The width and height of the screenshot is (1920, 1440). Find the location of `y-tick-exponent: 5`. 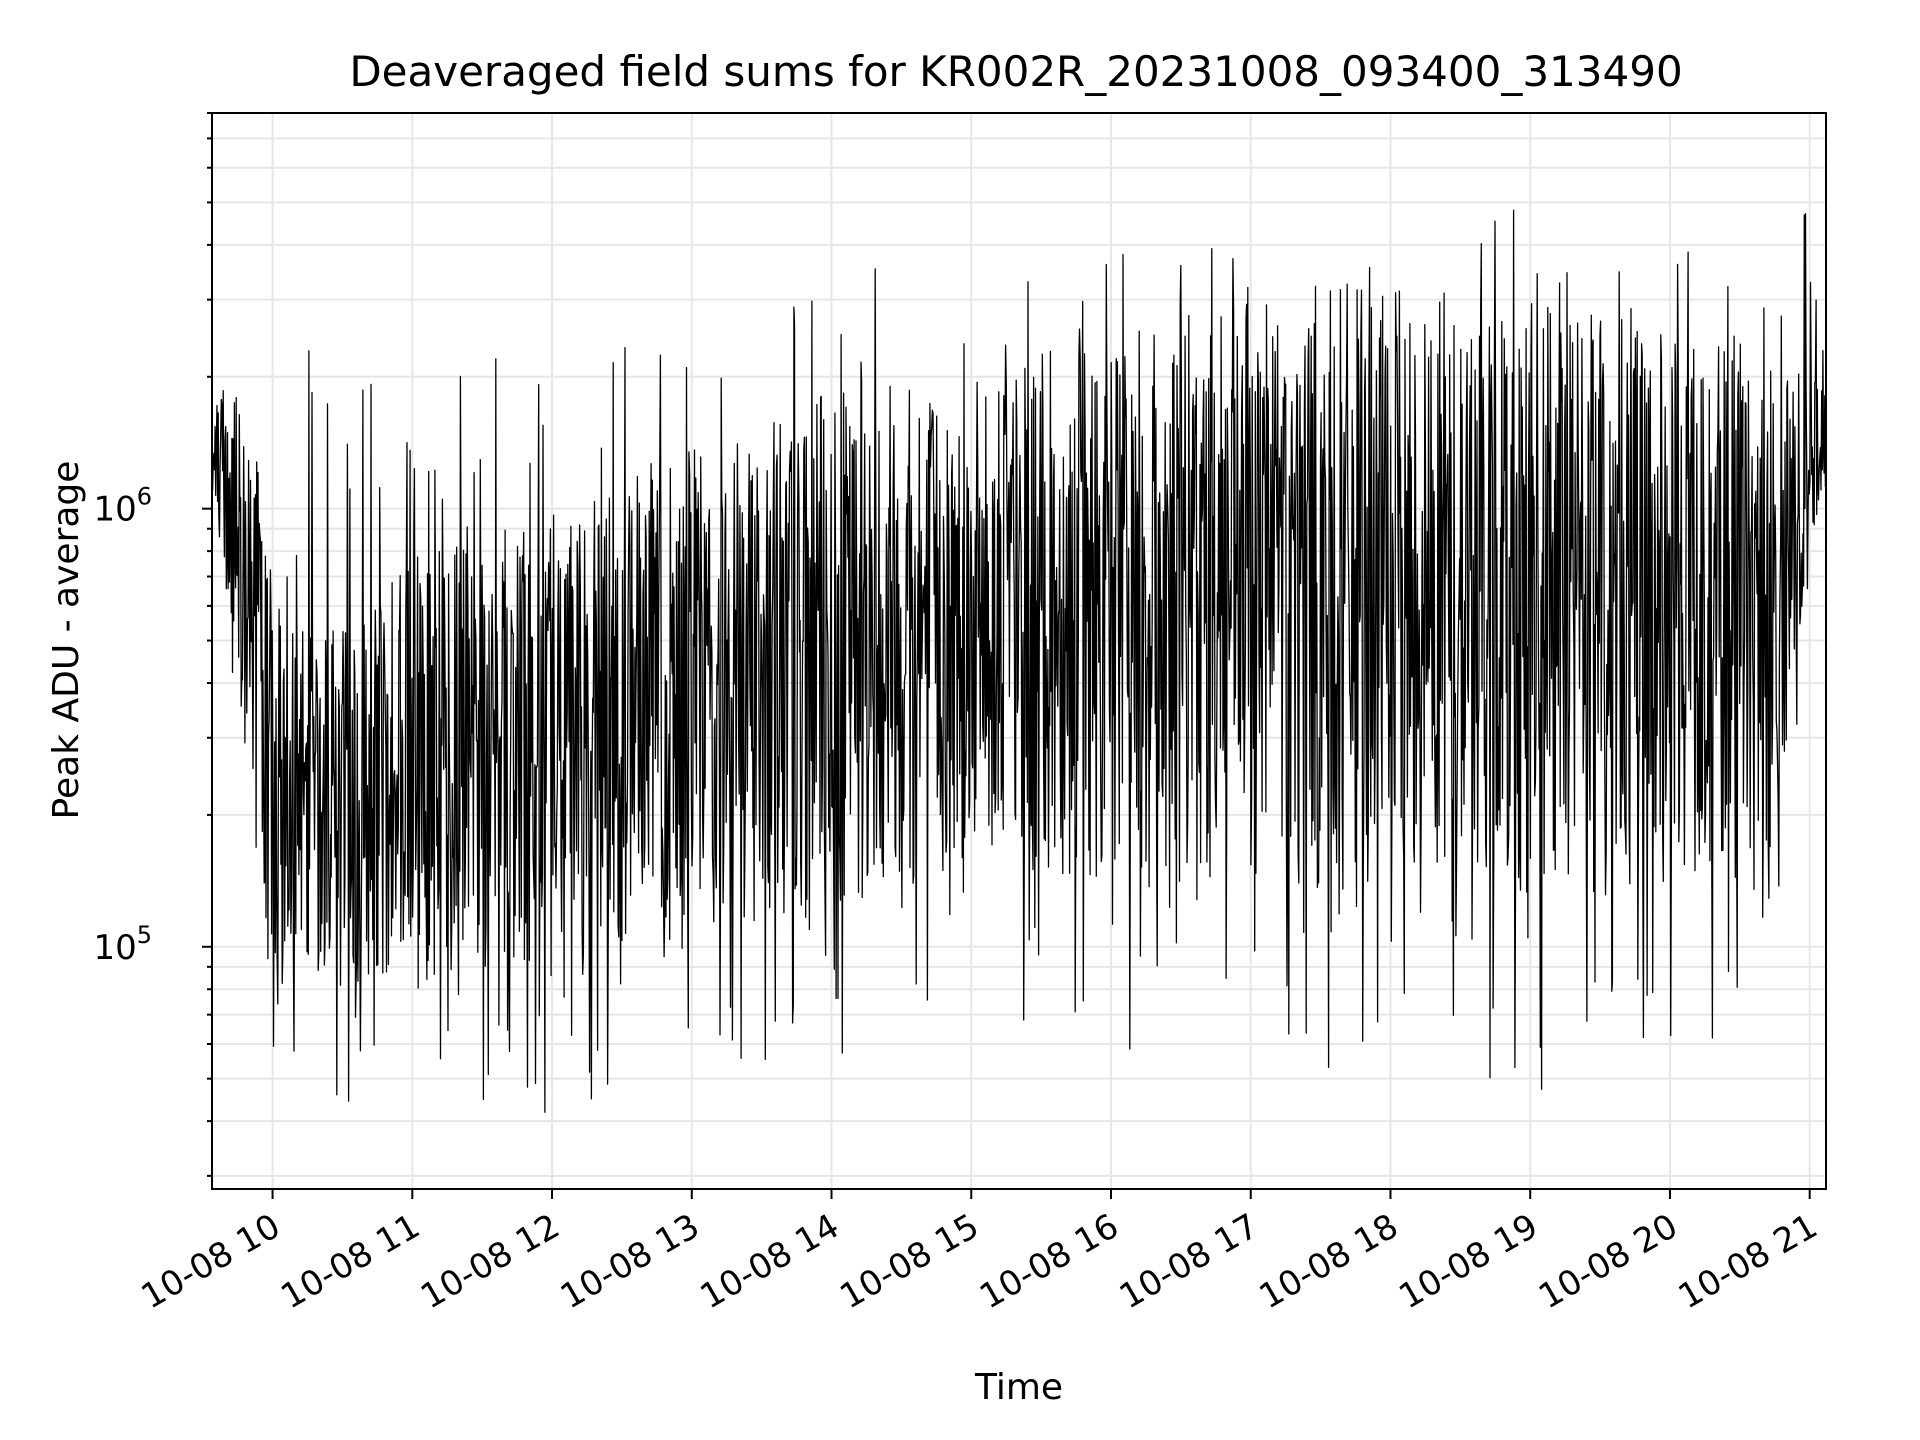

y-tick-exponent: 5 is located at coordinates (144, 935).